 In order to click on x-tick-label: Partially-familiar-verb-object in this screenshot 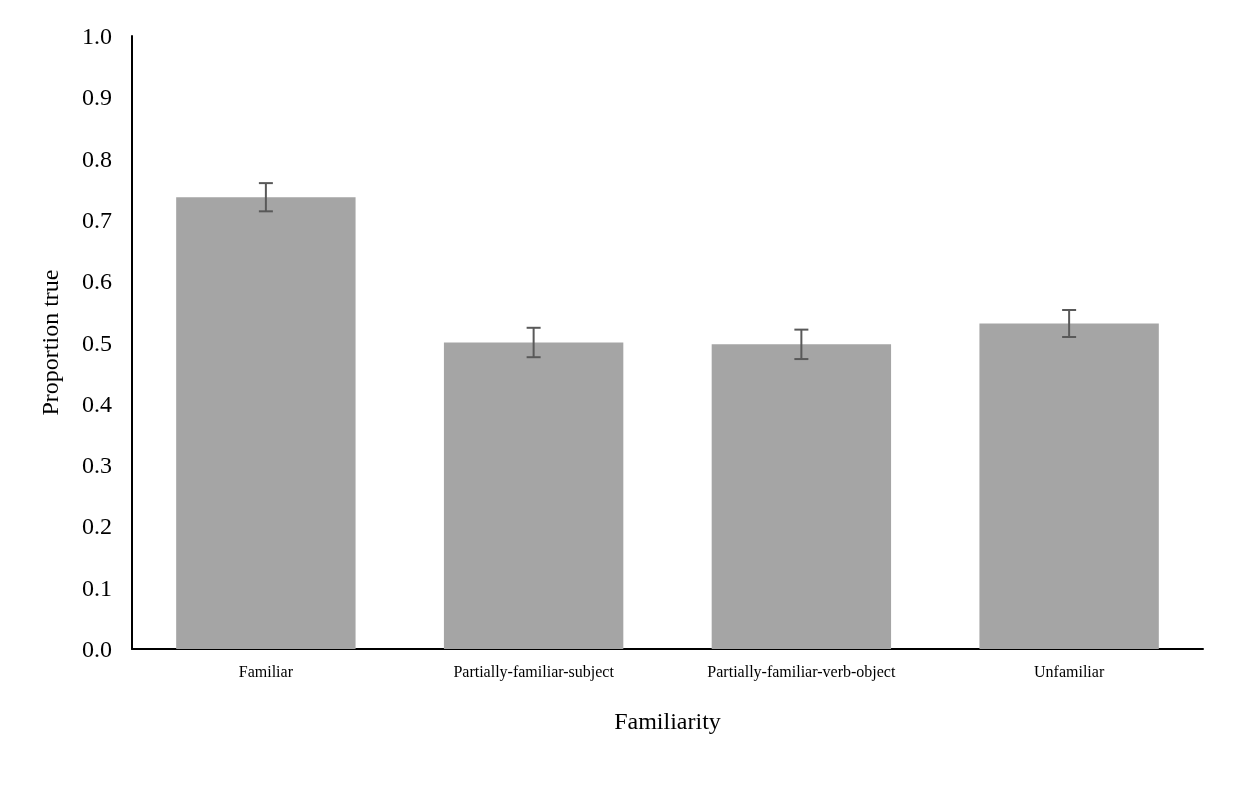, I will do `click(801, 671)`.